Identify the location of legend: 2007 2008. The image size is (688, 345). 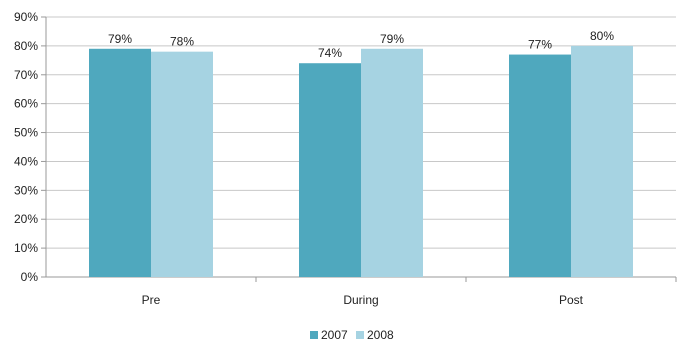
(352, 335).